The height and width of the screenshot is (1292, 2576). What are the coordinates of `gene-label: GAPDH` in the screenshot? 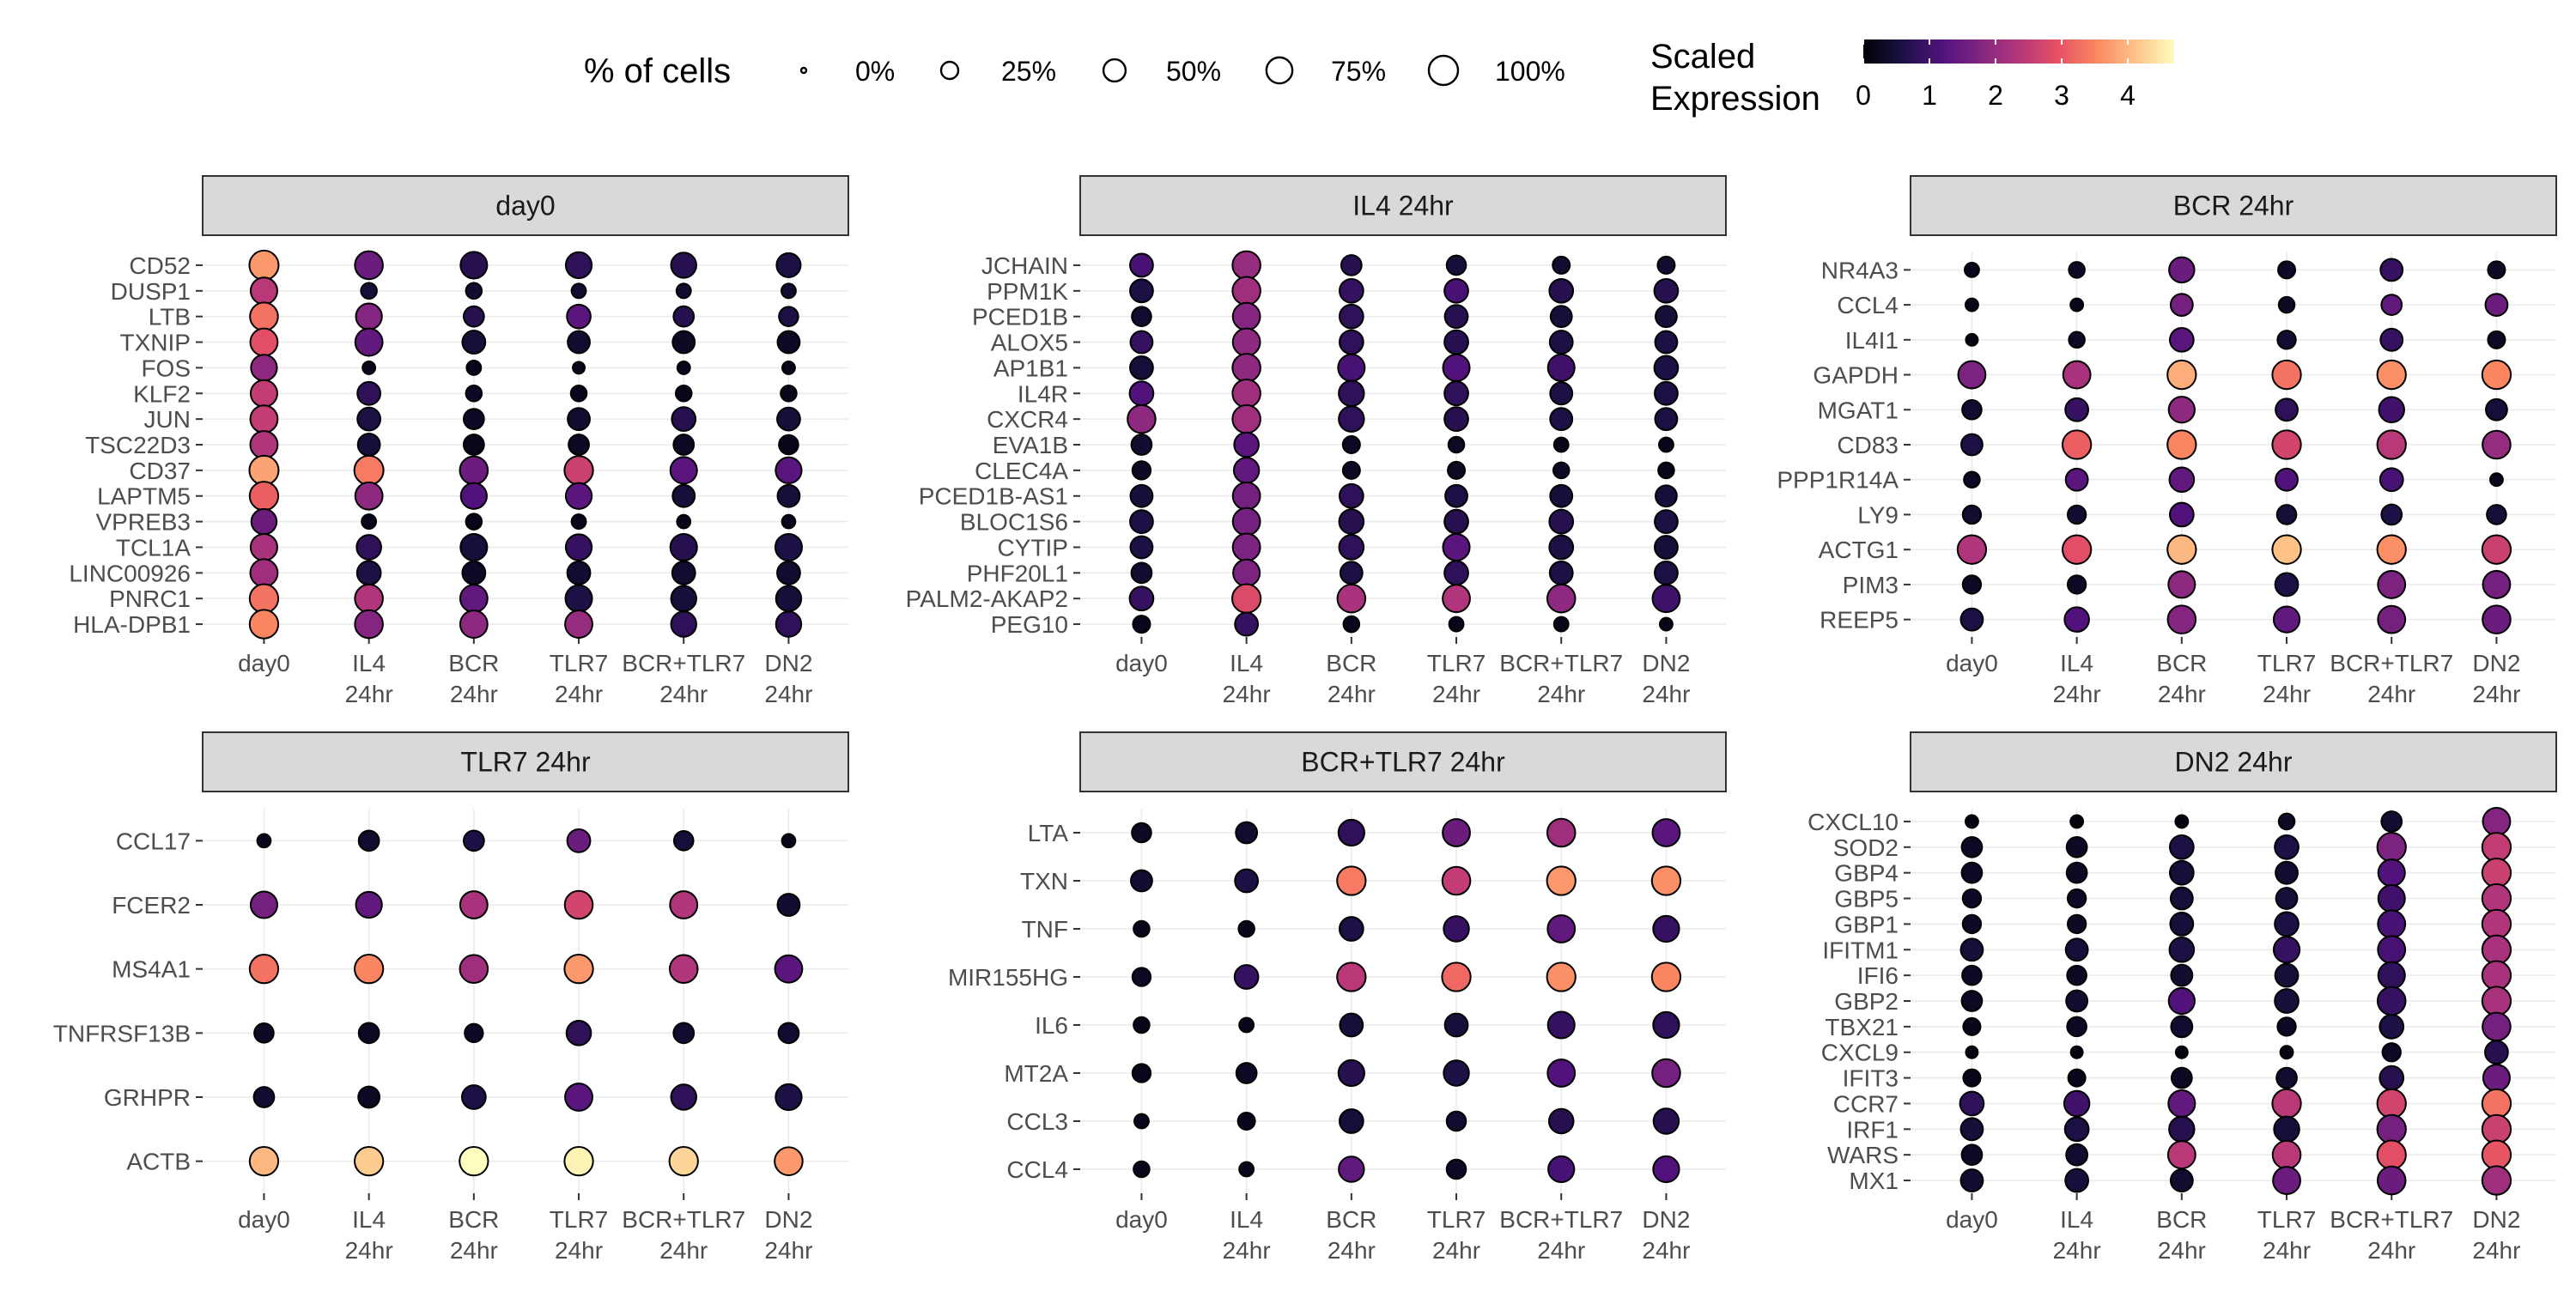 It's located at (1856, 375).